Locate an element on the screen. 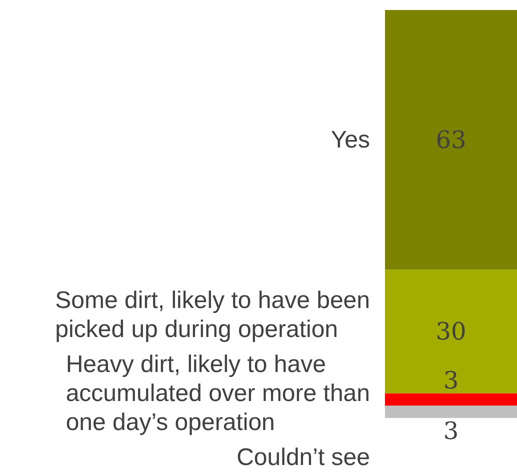 The image size is (517, 476). data-label: 30 is located at coordinates (451, 331).